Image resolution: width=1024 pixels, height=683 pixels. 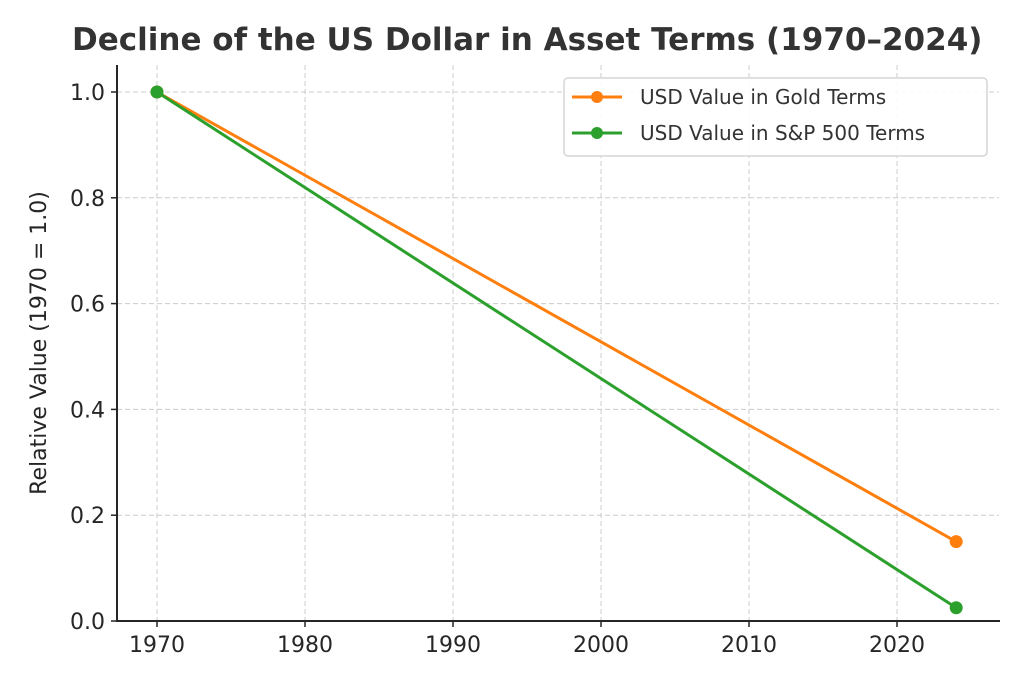 What do you see at coordinates (87, 199) in the screenshot?
I see `y-tick-label: 0.8` at bounding box center [87, 199].